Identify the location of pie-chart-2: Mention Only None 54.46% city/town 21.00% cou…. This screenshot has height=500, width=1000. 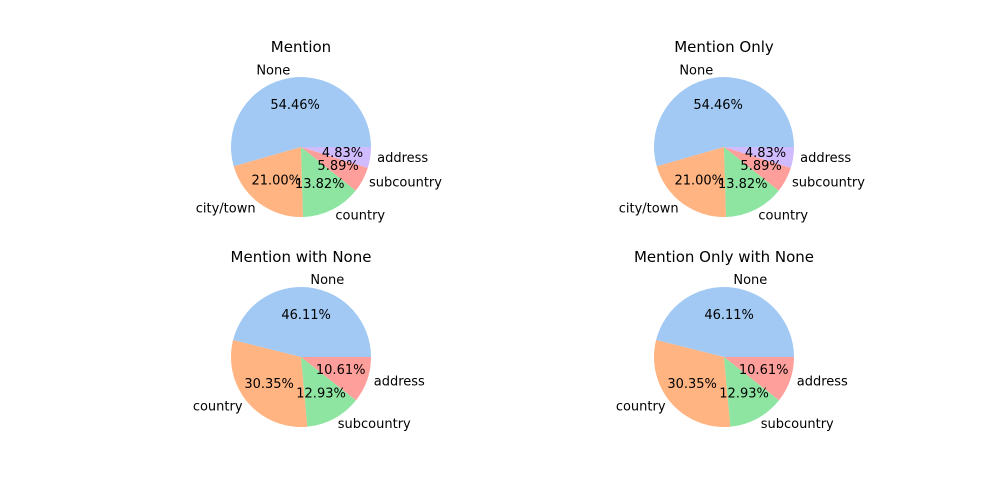
(742, 130).